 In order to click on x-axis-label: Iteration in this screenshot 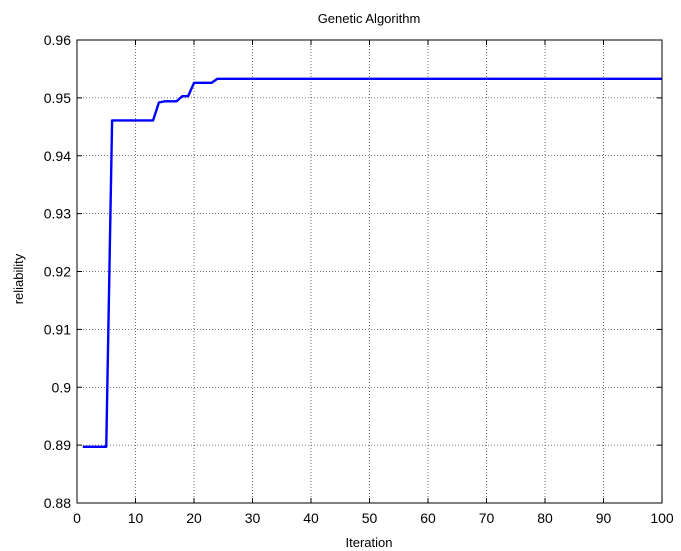, I will do `click(369, 542)`.